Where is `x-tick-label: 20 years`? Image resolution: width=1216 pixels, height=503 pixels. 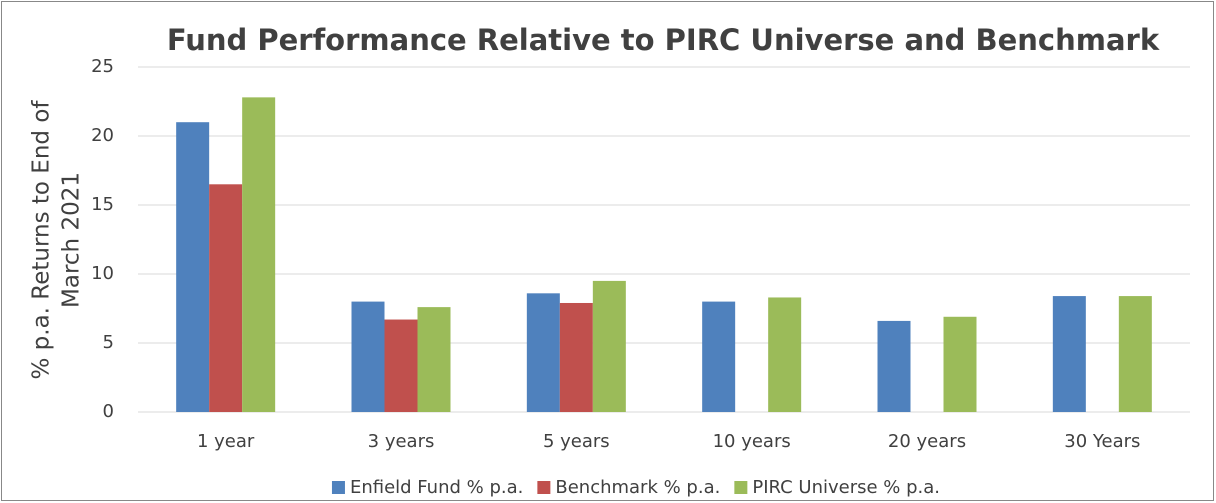
x-tick-label: 20 years is located at coordinates (927, 441).